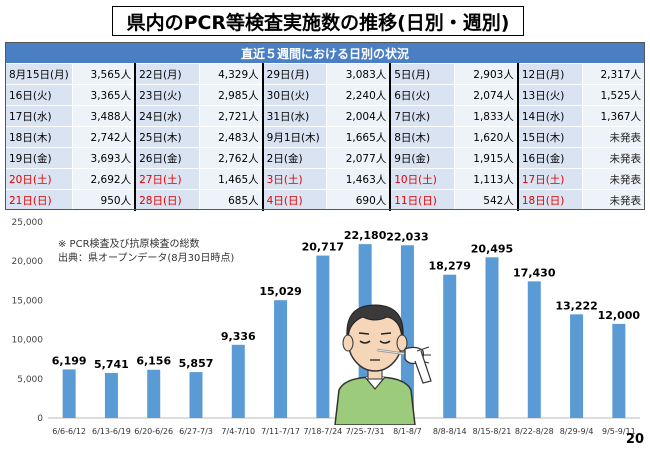 This screenshot has width=650, height=449. Describe the element at coordinates (28, 341) in the screenshot. I see `y-tick-label: 10,000` at that location.